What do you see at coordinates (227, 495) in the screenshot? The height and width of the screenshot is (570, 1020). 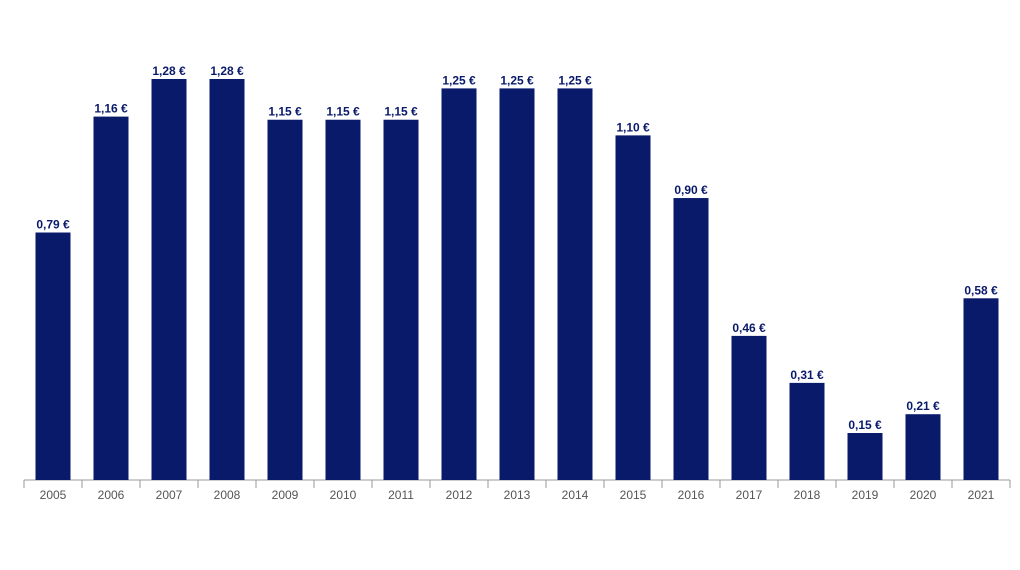 I see `x-tick-label-2008: 2008` at bounding box center [227, 495].